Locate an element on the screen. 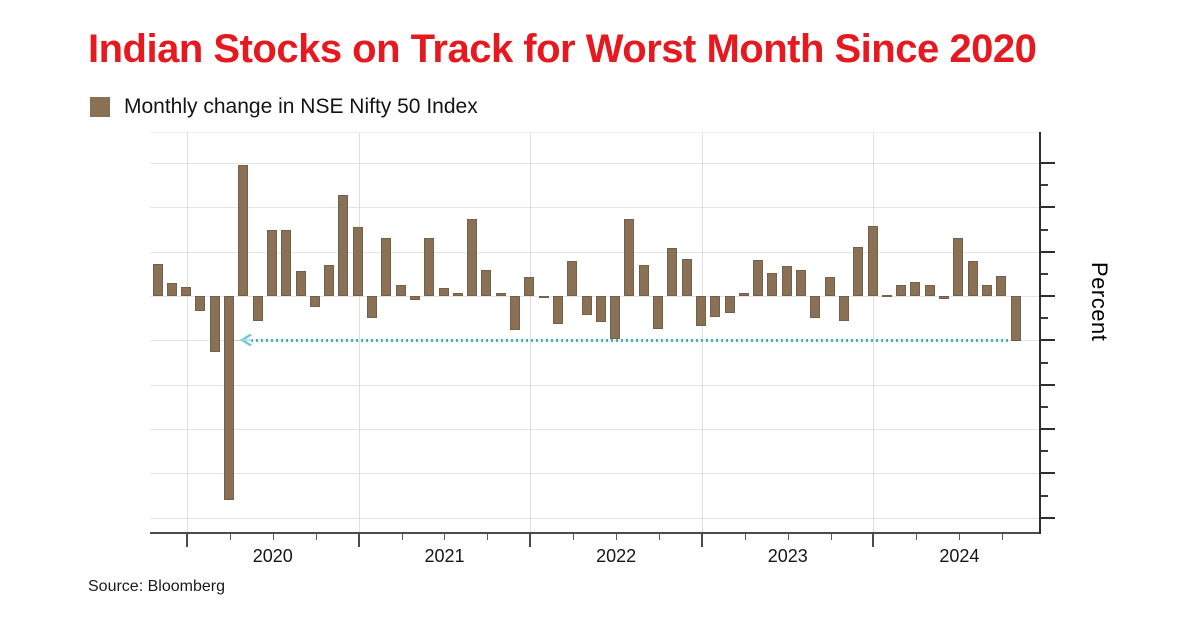 This screenshot has width=1200, height=628. x-axis-label-2024: 2024 is located at coordinates (959, 556).